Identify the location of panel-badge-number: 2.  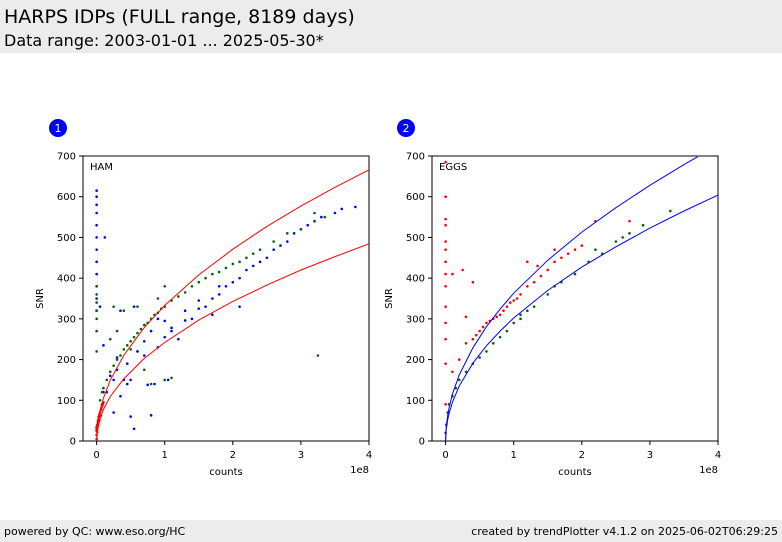
(406, 128).